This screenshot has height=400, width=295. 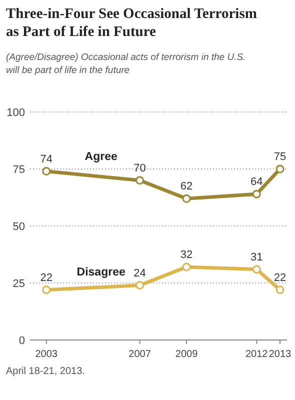 I want to click on y-tick-label: 100, so click(x=15, y=113).